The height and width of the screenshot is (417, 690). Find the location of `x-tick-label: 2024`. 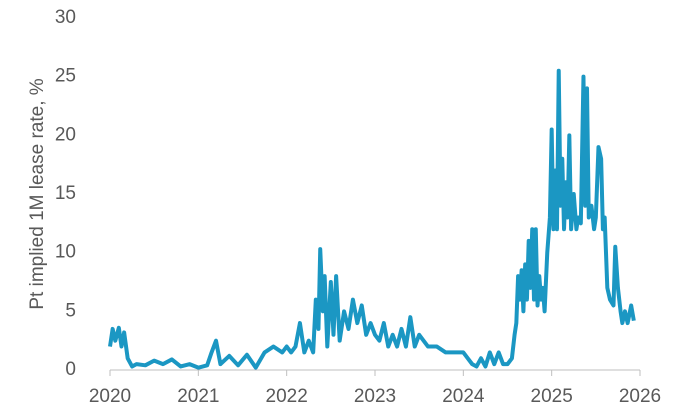

x-tick-label: 2024 is located at coordinates (463, 396).